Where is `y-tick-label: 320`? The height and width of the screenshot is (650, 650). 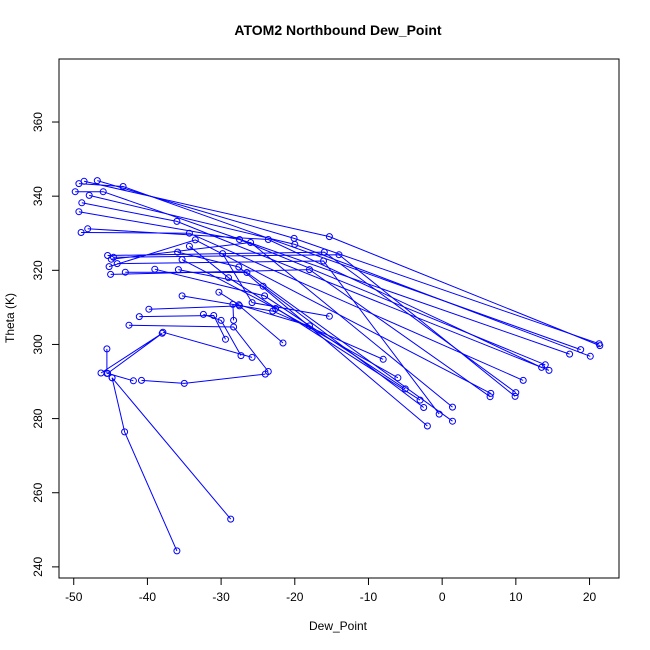
y-tick-label: 320 is located at coordinates (38, 270).